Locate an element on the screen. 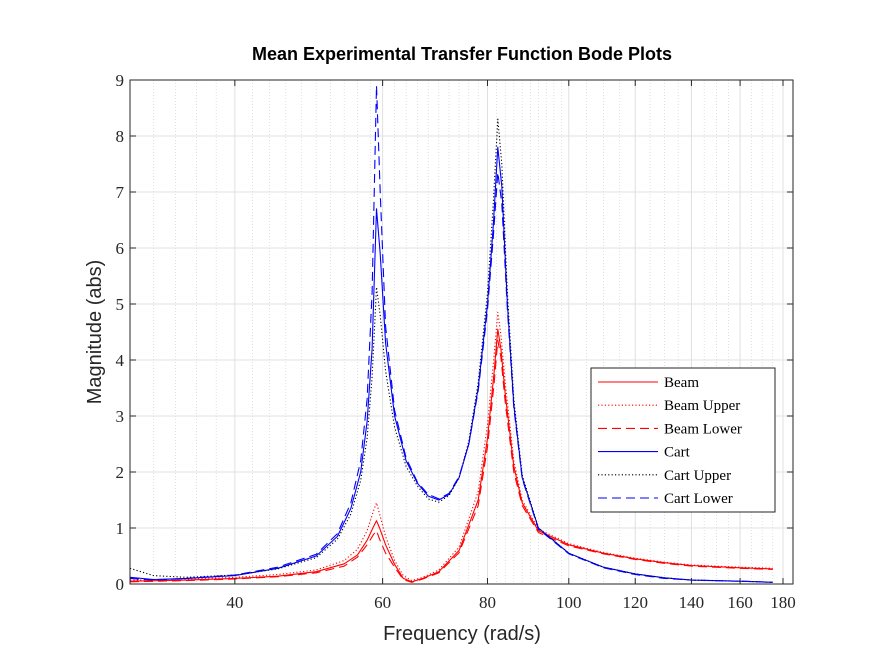 The image size is (875, 656). x-tick-label: 80 is located at coordinates (487, 602).